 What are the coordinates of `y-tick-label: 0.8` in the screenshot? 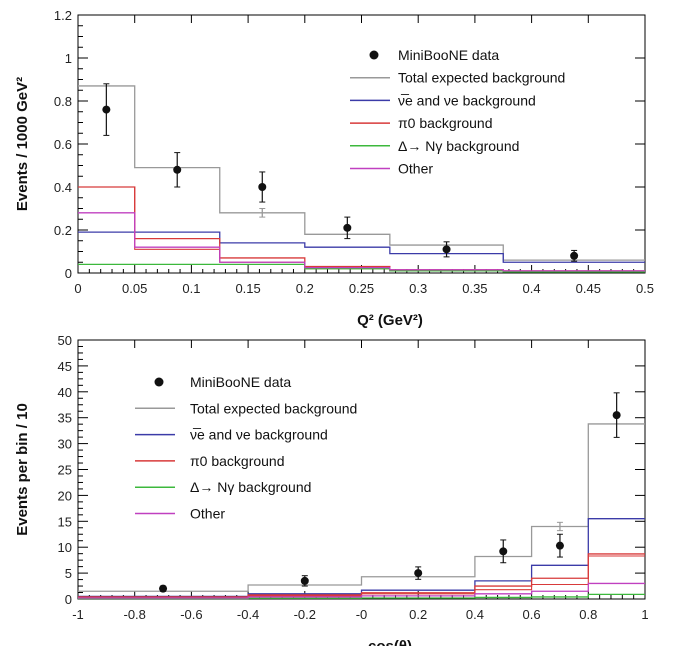 It's located at (63, 101).